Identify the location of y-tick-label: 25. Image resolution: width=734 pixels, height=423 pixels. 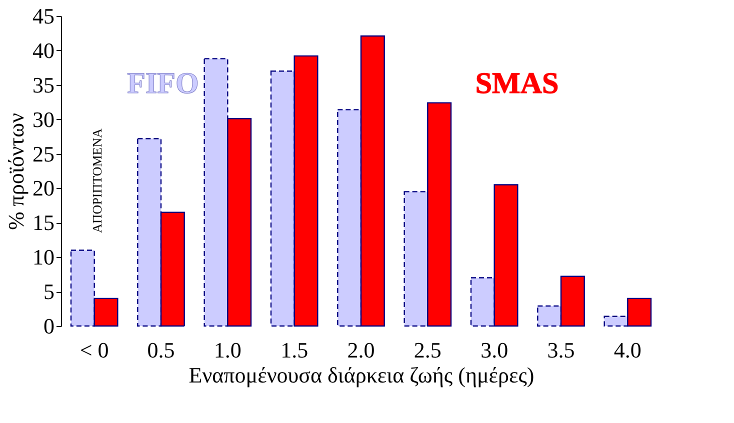
(43, 153).